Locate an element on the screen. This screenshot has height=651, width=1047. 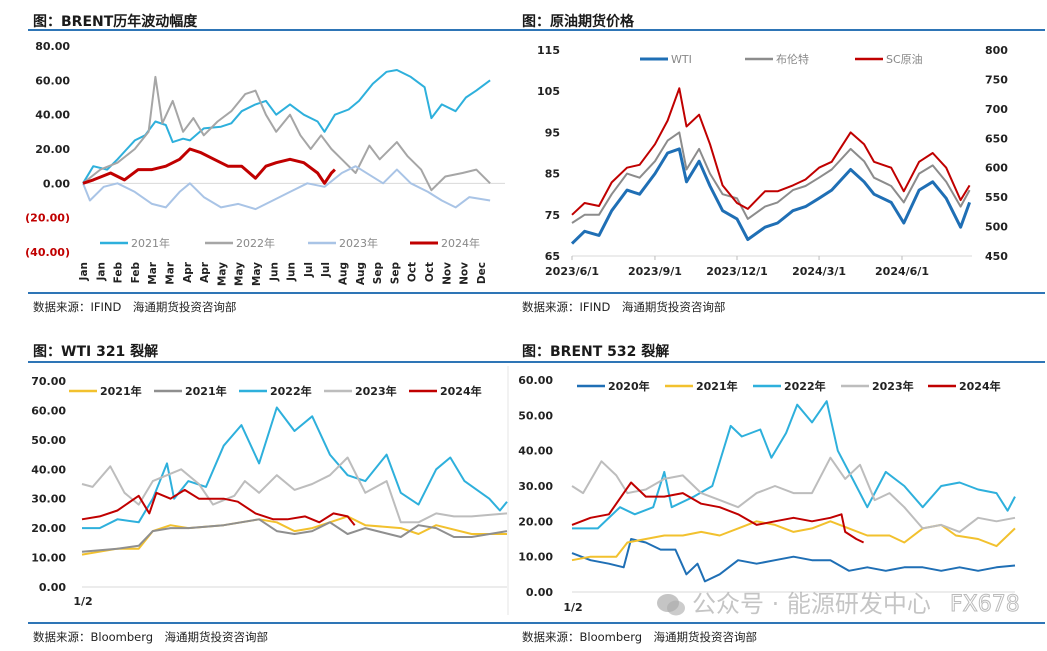
chart-title-crude-futures: 图：原油期货价格 is located at coordinates (578, 22).